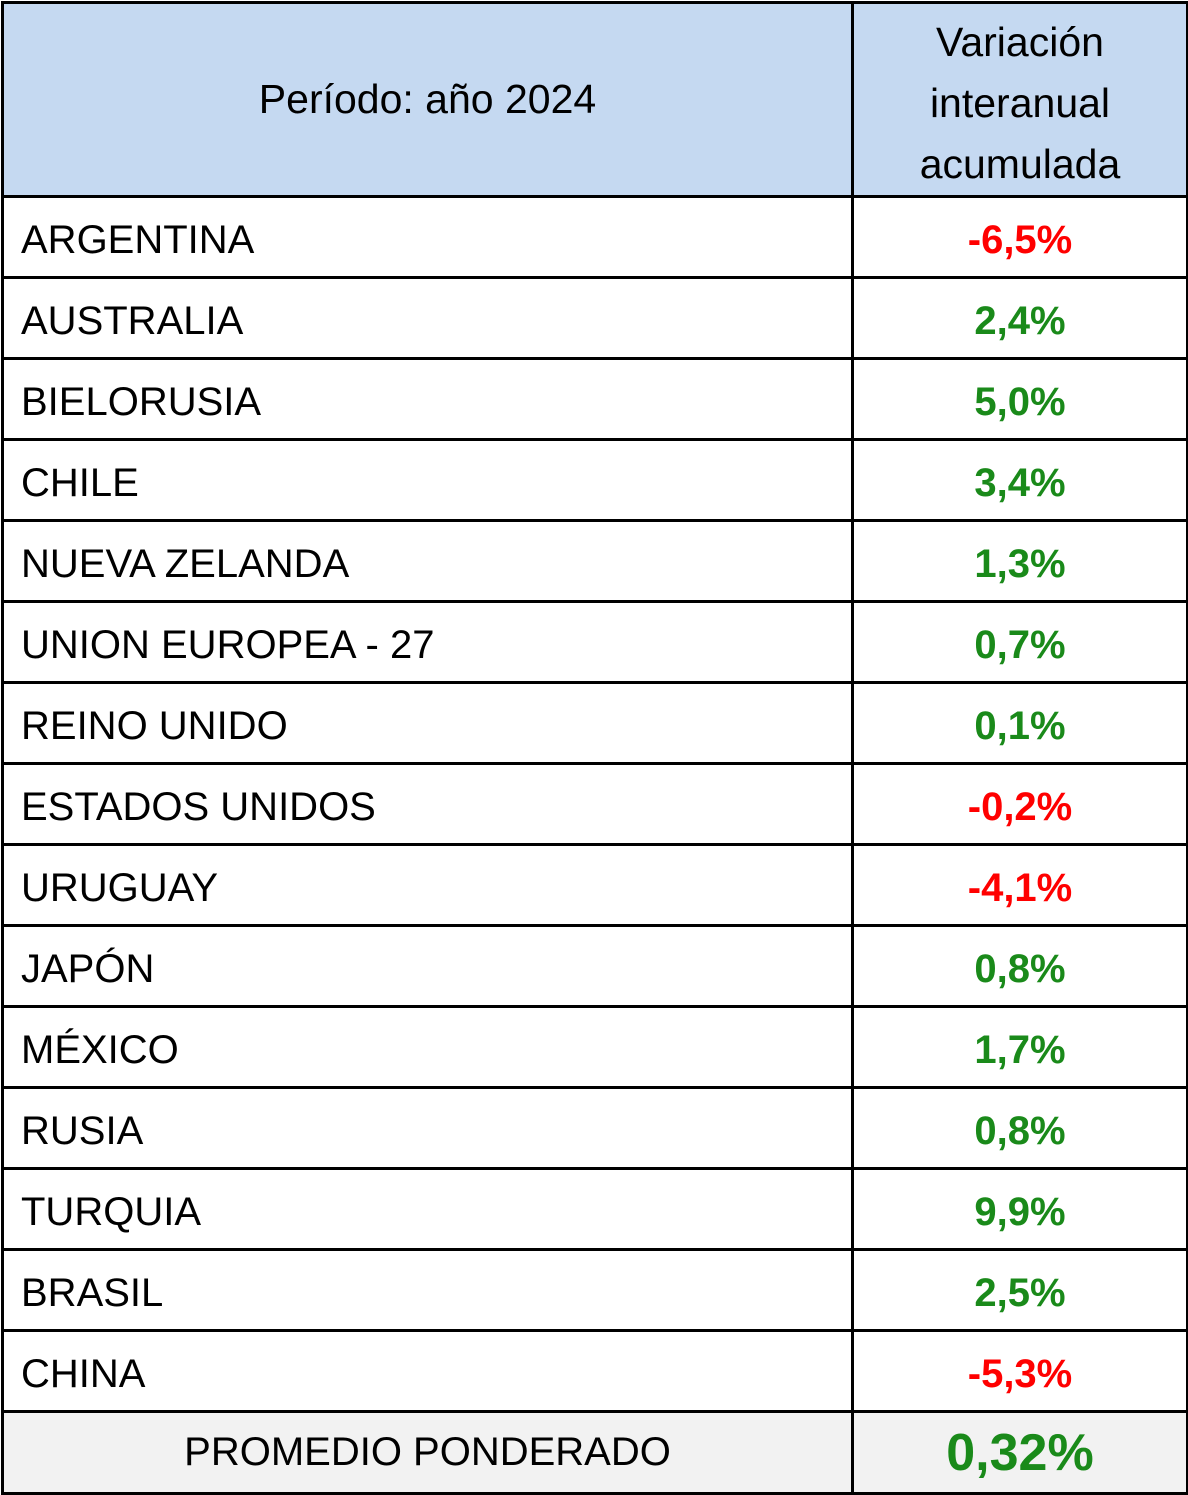  I want to click on country-cell: ESTADOS UNIDOS, so click(427, 804).